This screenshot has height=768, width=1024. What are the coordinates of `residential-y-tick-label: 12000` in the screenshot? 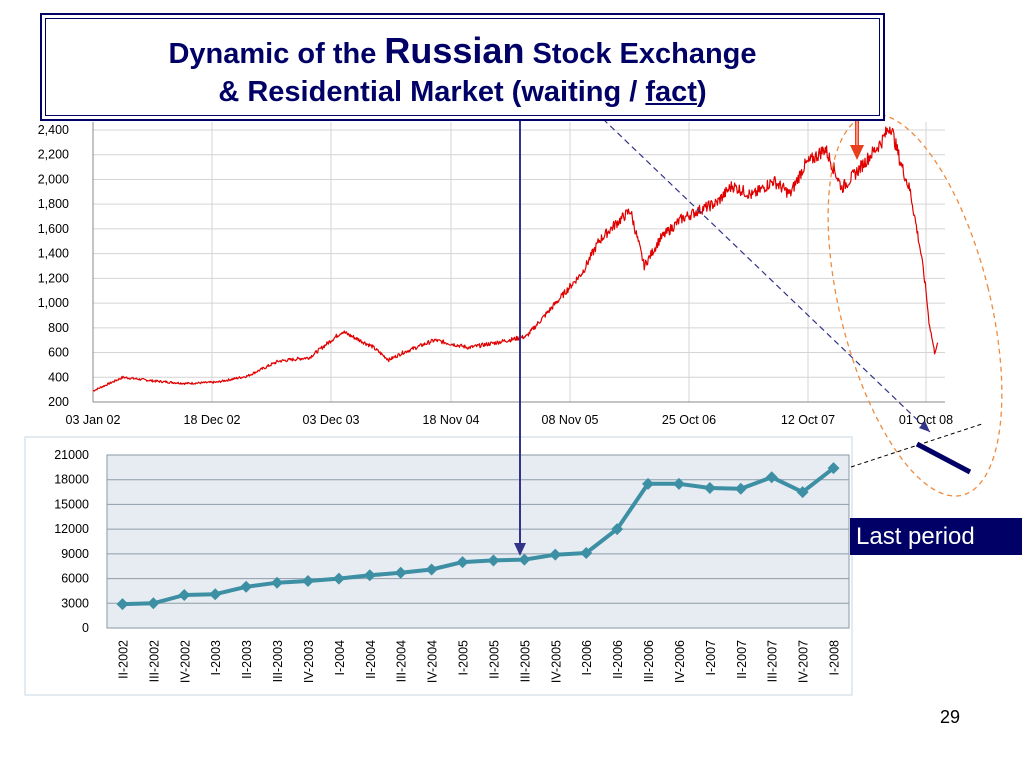 It's located at (71, 529).